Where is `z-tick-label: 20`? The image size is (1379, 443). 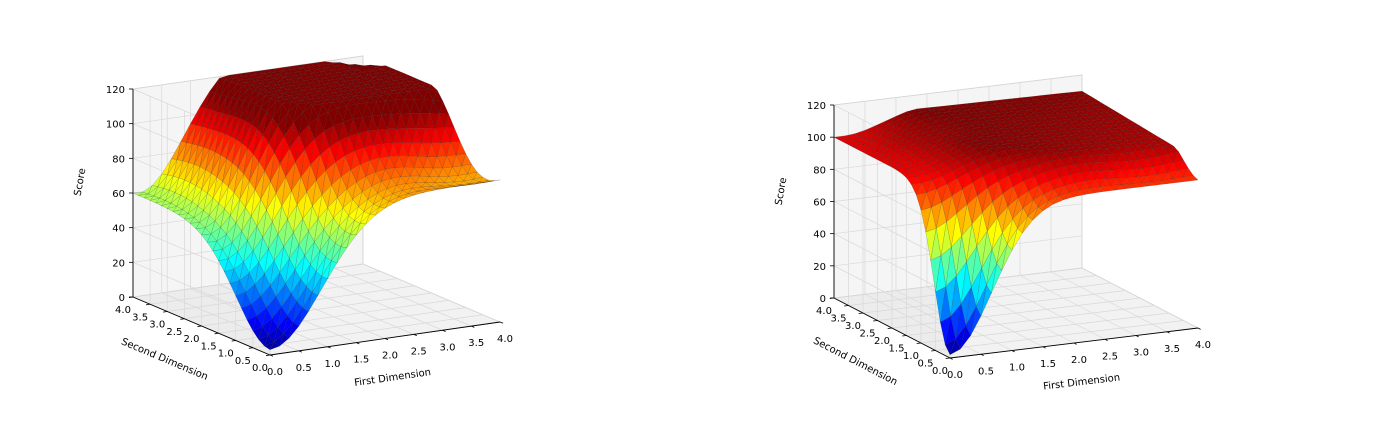 z-tick-label: 20 is located at coordinates (118, 263).